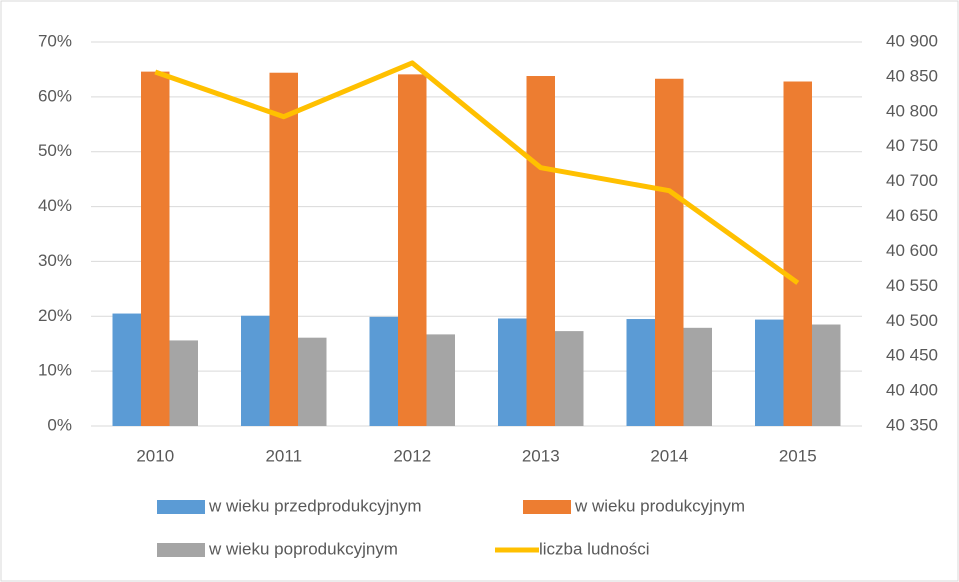 The width and height of the screenshot is (959, 582). What do you see at coordinates (912, 285) in the screenshot?
I see `y2-tick-label: 40 550` at bounding box center [912, 285].